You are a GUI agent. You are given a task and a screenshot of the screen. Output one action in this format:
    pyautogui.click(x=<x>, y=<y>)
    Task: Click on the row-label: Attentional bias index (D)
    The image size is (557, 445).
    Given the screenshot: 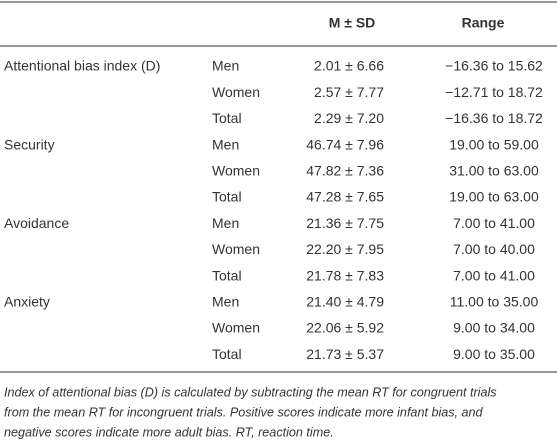 What is the action you would take?
    pyautogui.click(x=82, y=66)
    